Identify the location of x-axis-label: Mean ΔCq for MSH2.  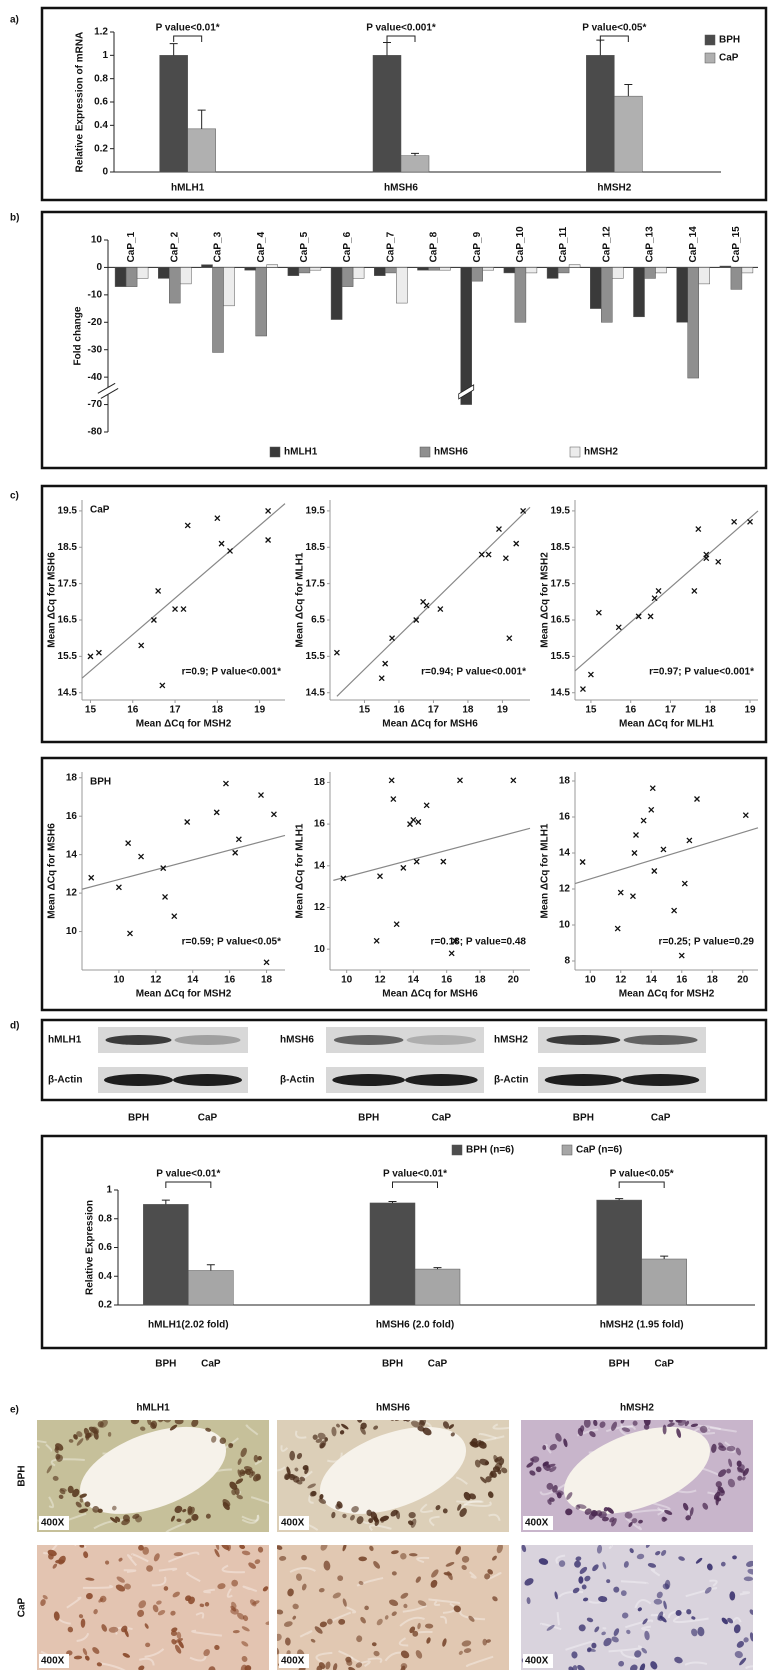
(184, 724).